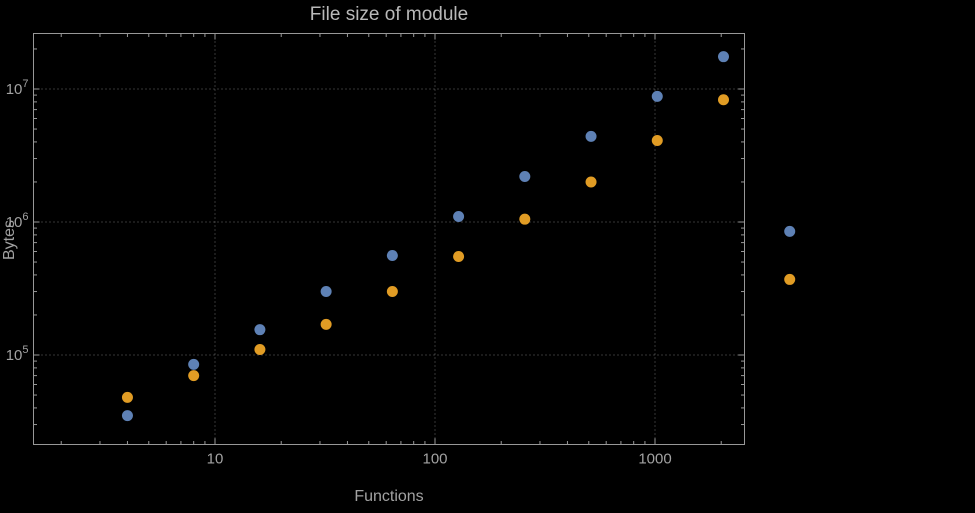 This screenshot has height=513, width=975. What do you see at coordinates (215, 459) in the screenshot?
I see `x-tick-label: 10` at bounding box center [215, 459].